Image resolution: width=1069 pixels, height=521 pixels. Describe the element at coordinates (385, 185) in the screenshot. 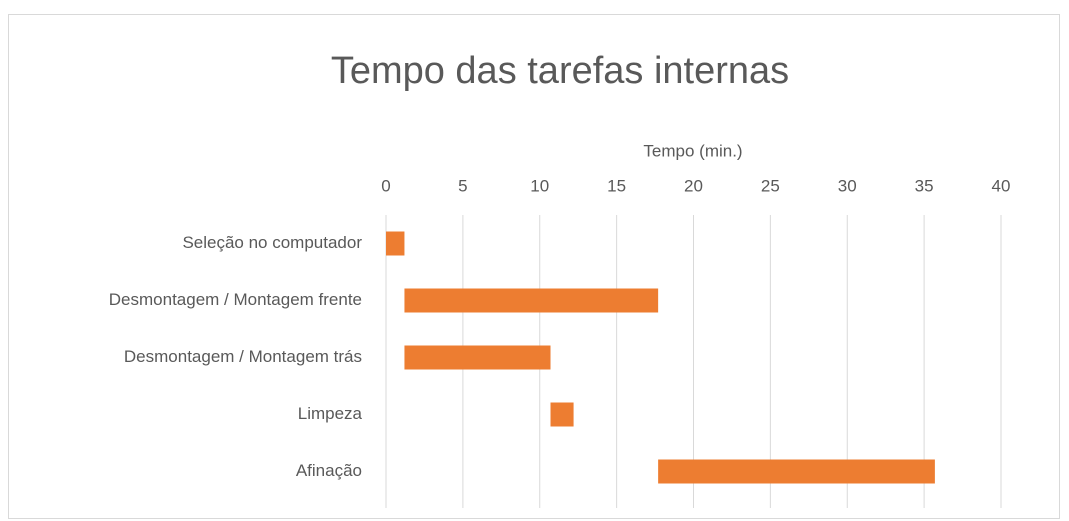

I see `x-tick-label: 0` at that location.